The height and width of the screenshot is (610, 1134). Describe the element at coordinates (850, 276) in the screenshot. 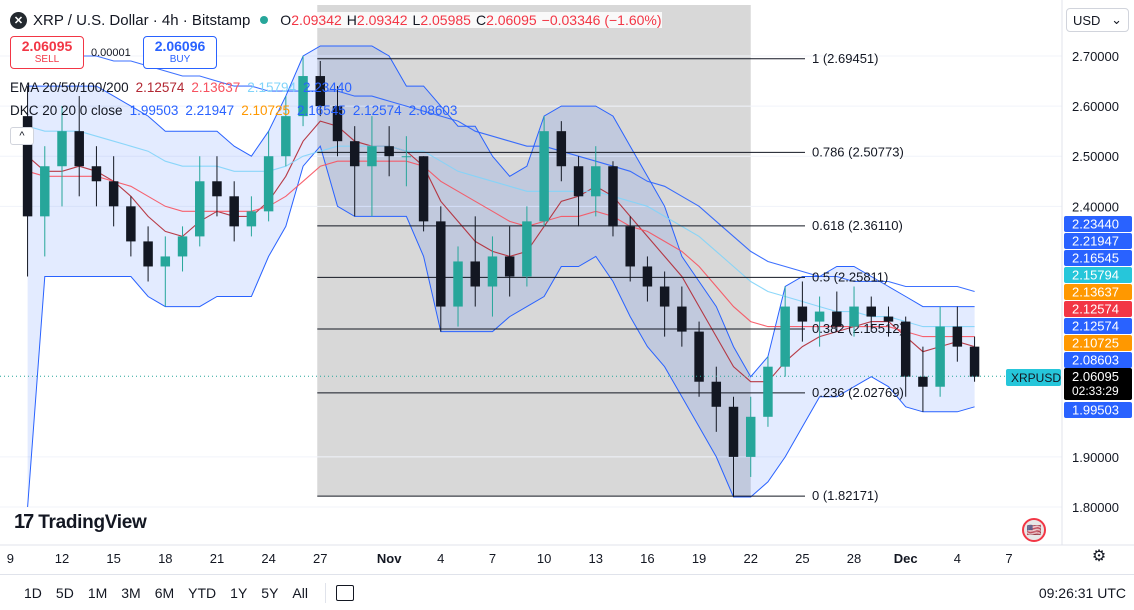

I see `fib-level-label: 0.5 (2.25811)` at that location.